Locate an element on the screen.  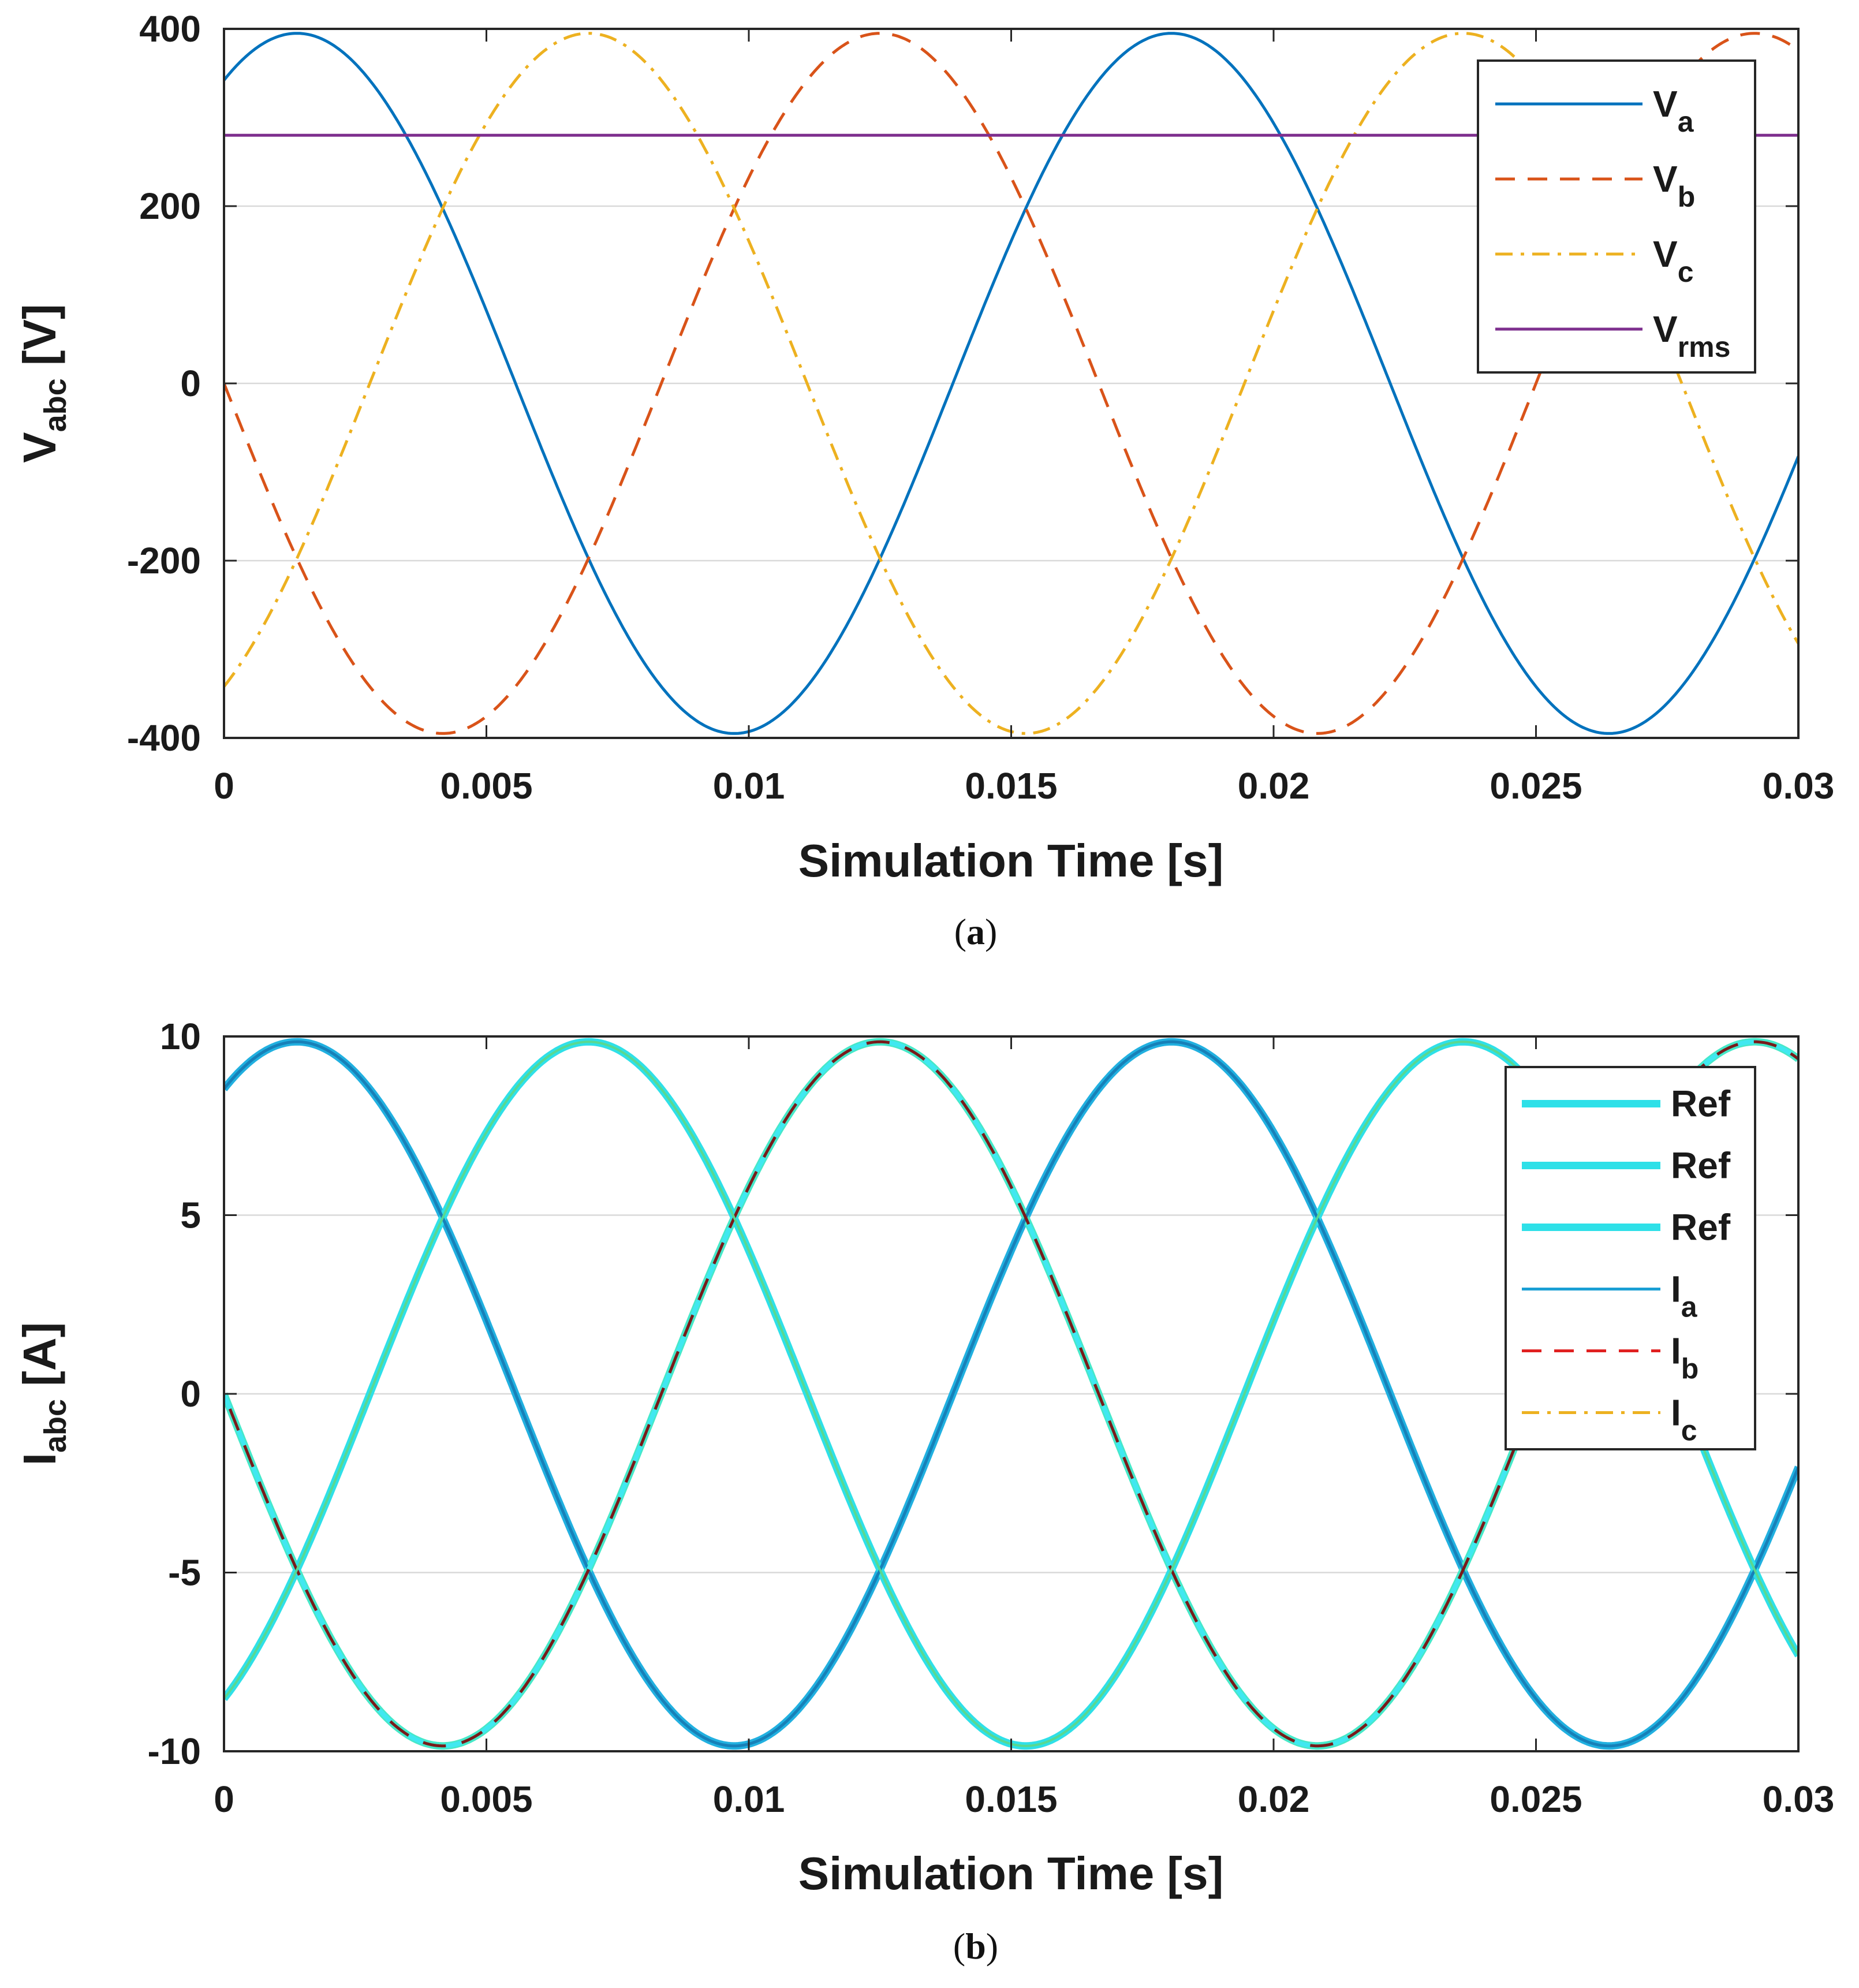
legend-label-sub: rms is located at coordinates (1705, 347).